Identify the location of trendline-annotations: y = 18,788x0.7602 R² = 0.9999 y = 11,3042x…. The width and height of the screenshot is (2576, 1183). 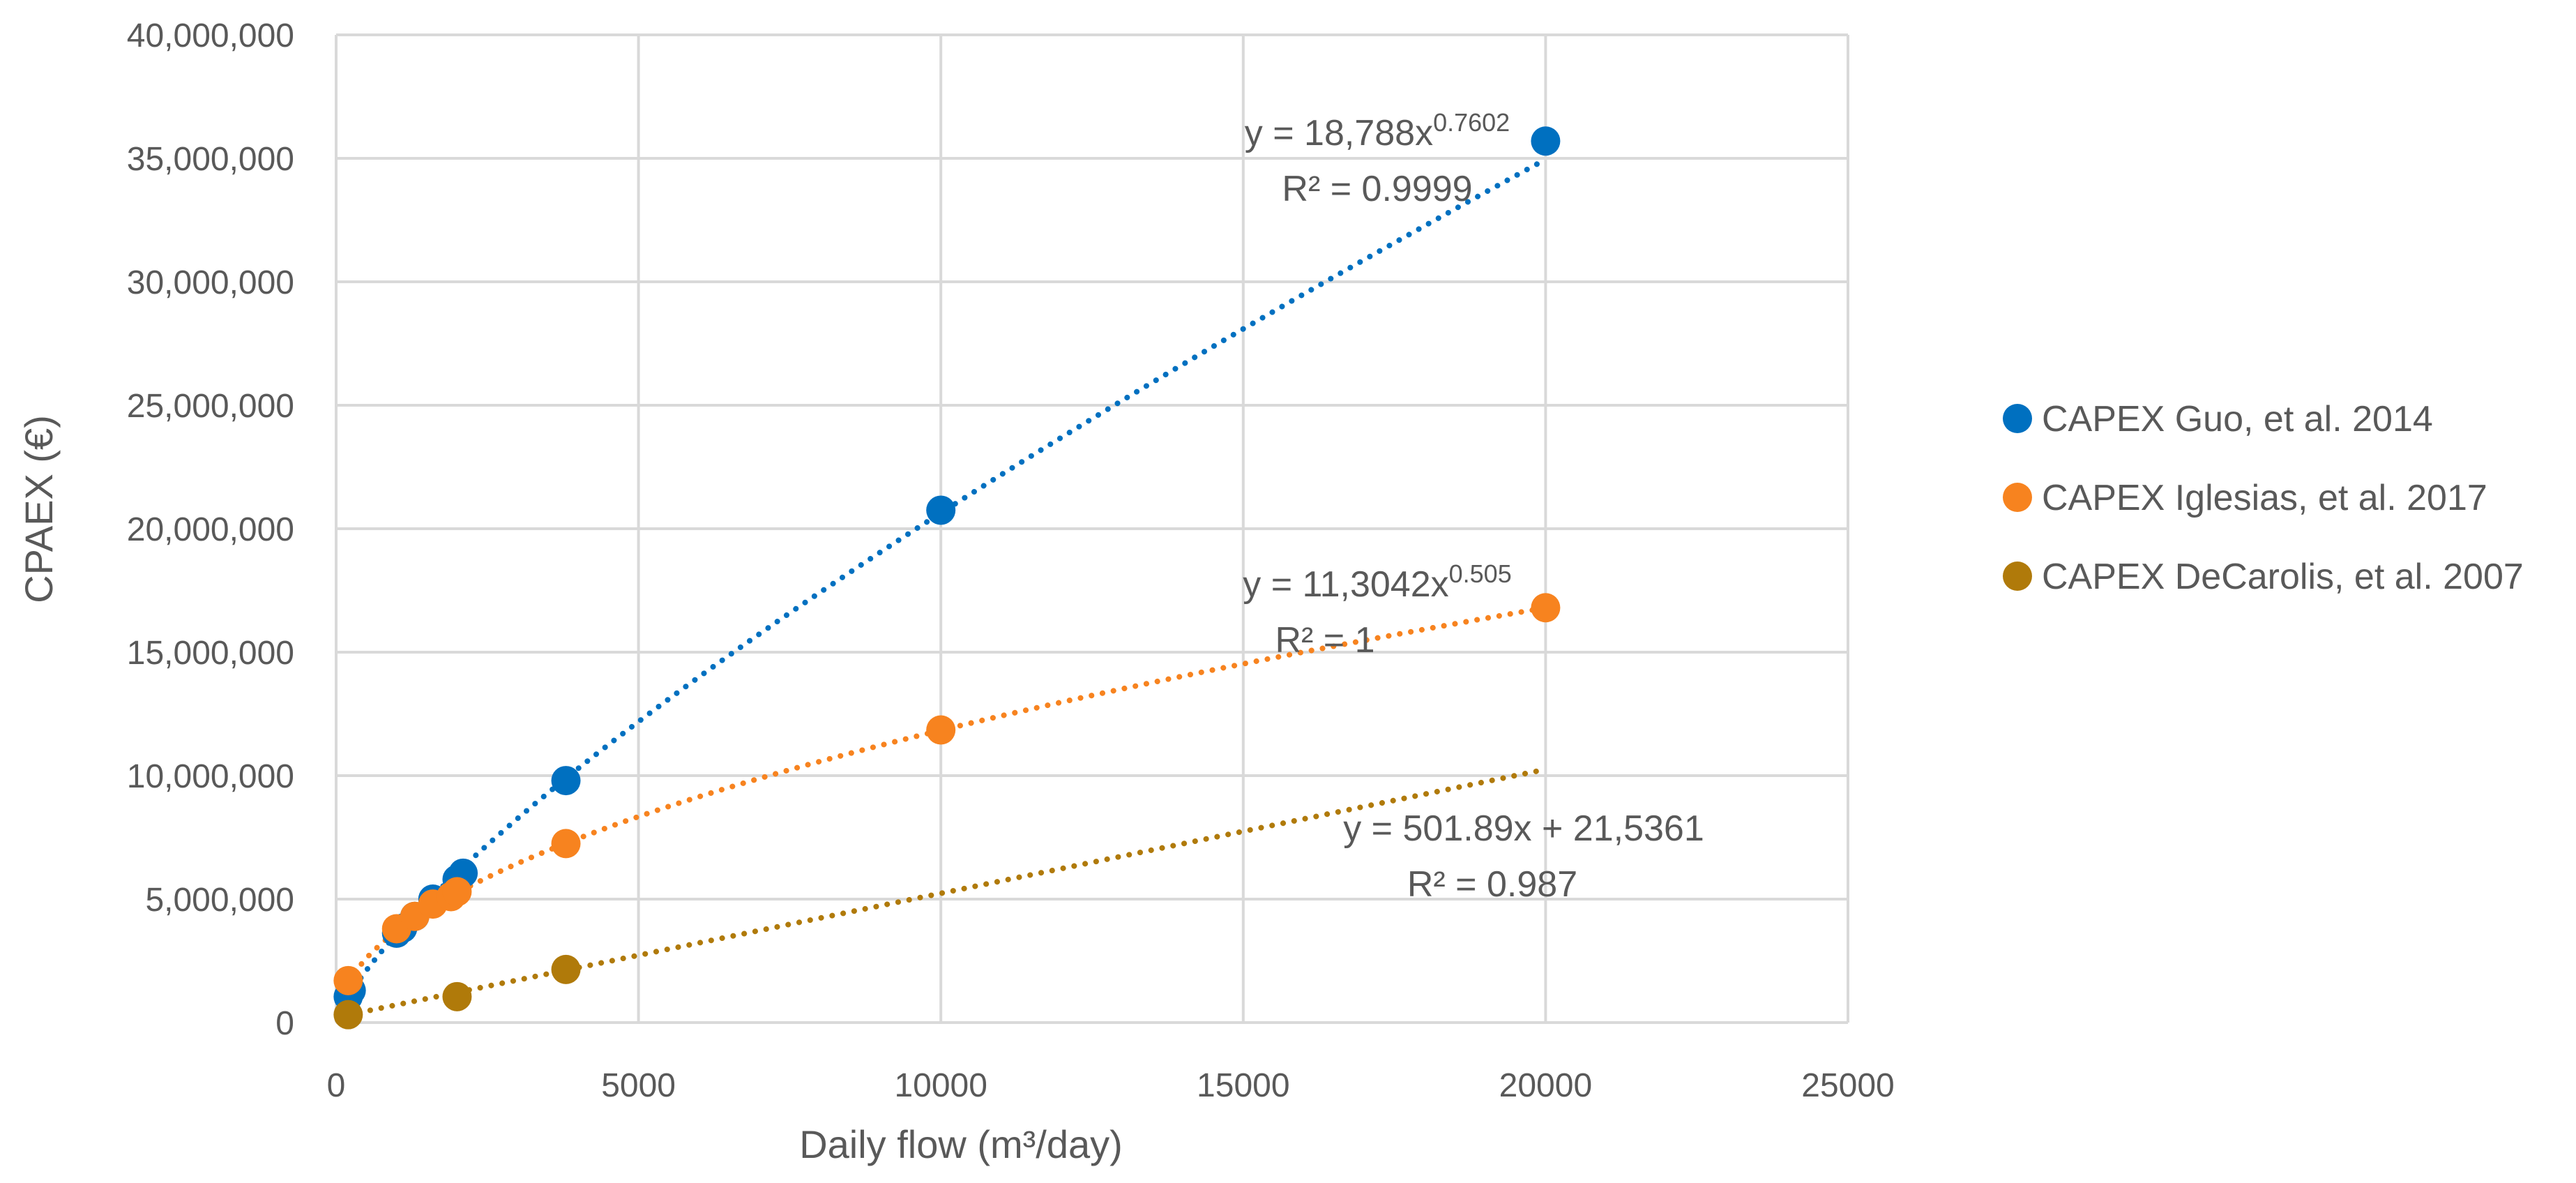
(1473, 506).